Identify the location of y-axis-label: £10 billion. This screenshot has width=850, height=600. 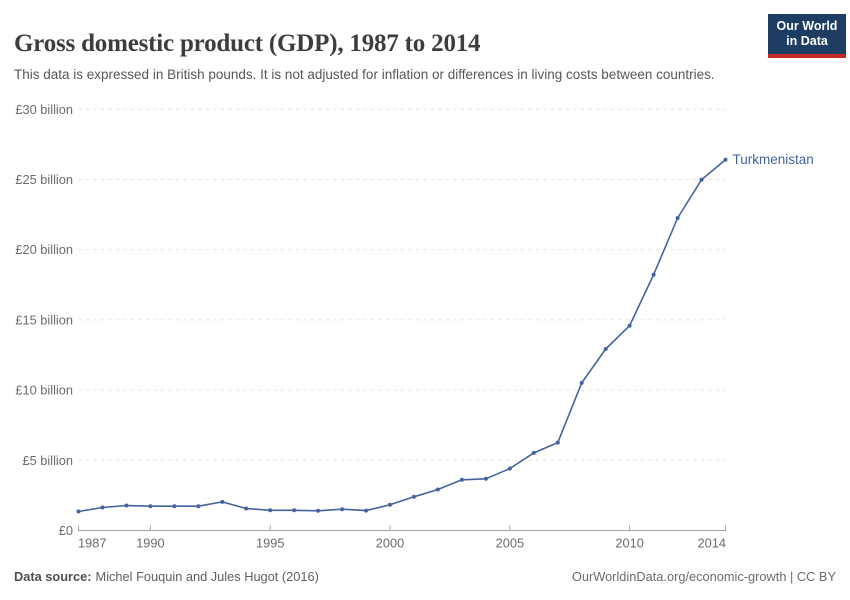
(44, 390).